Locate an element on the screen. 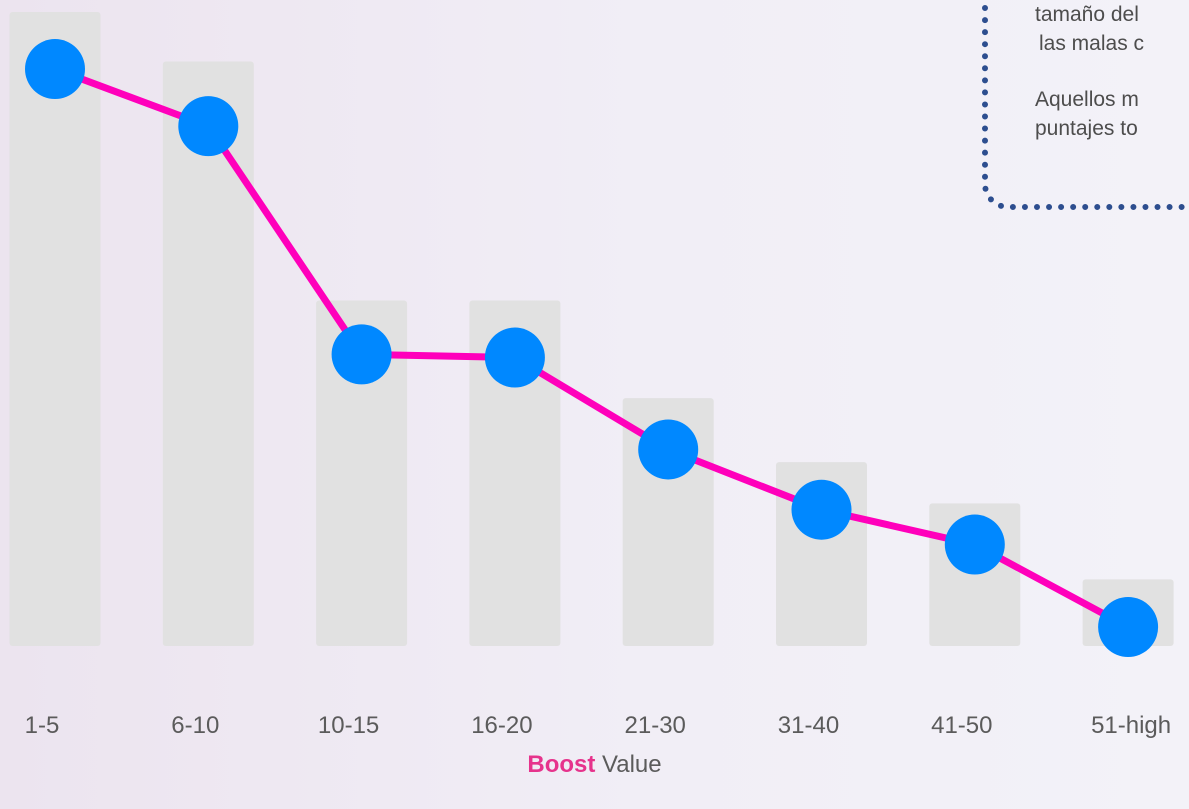 The height and width of the screenshot is (809, 1189). callout-line-1: tamaño del is located at coordinates (1087, 14).